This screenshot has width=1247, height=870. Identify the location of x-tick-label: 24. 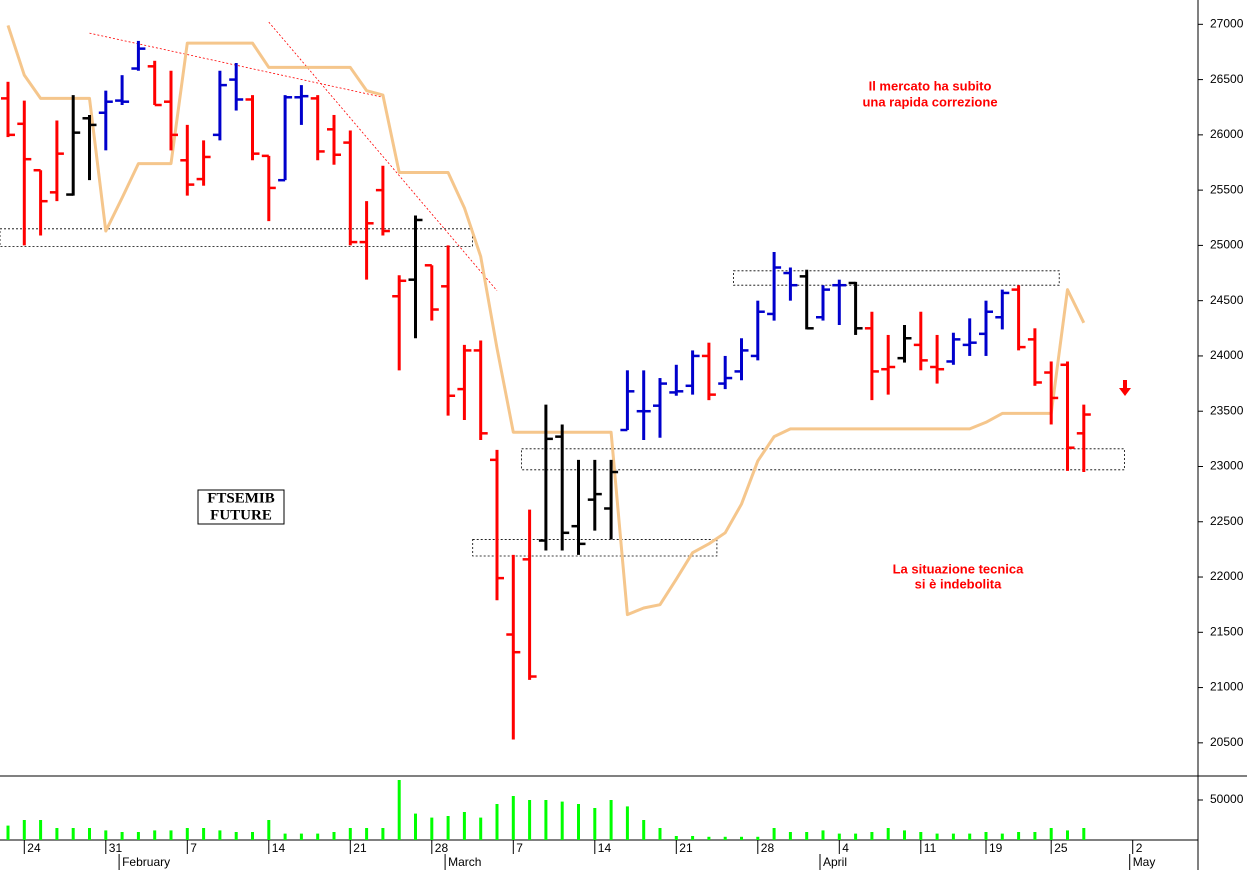
(34, 848).